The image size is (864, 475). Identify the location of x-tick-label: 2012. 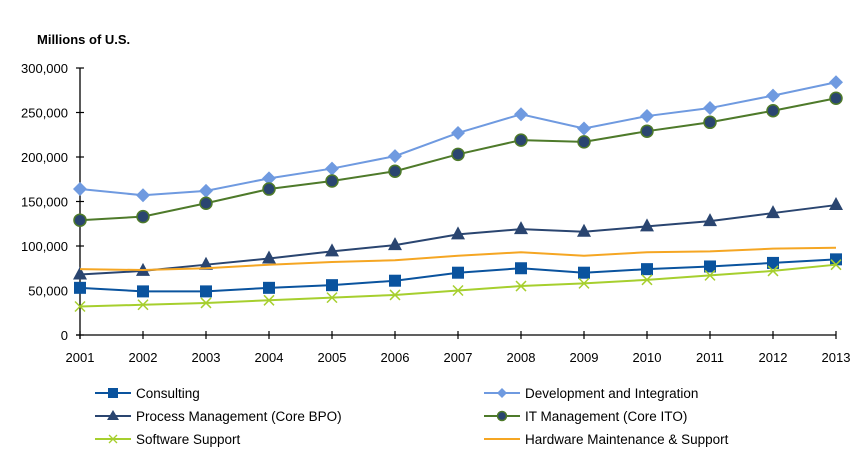
(773, 357).